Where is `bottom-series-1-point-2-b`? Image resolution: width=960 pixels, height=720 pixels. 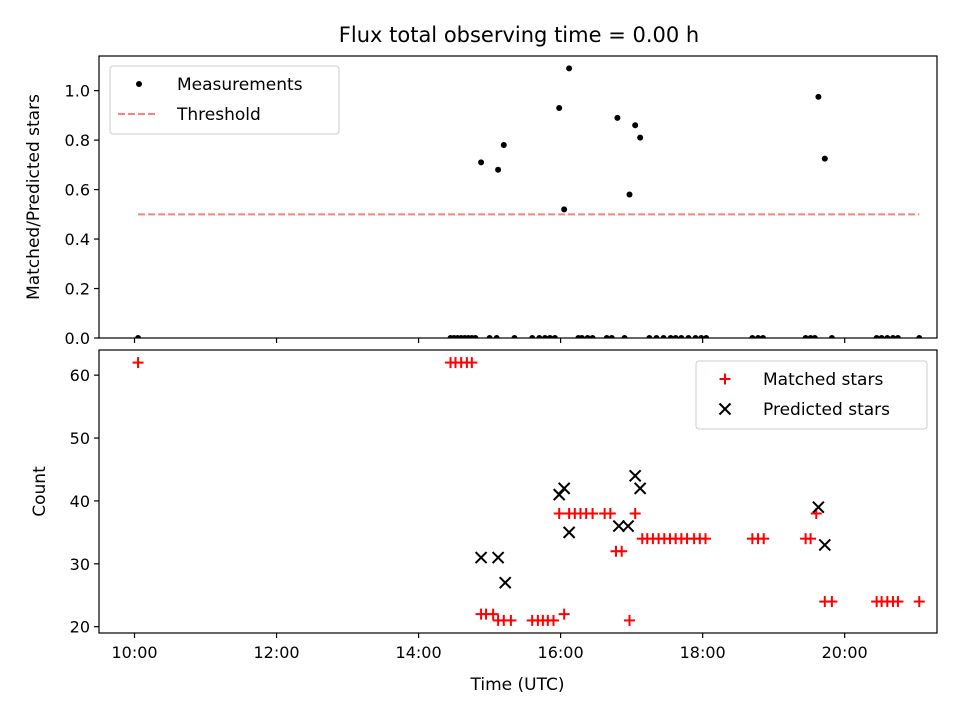
bottom-series-1-point-2-b is located at coordinates (505, 582).